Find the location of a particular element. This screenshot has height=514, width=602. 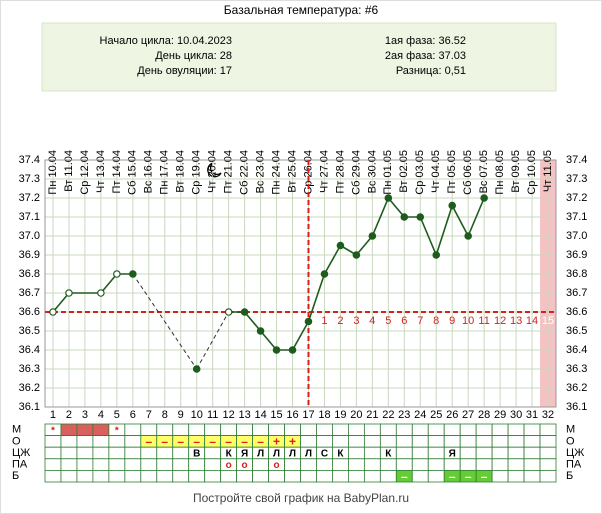

date-label: Пт 14.04 is located at coordinates (117, 172).